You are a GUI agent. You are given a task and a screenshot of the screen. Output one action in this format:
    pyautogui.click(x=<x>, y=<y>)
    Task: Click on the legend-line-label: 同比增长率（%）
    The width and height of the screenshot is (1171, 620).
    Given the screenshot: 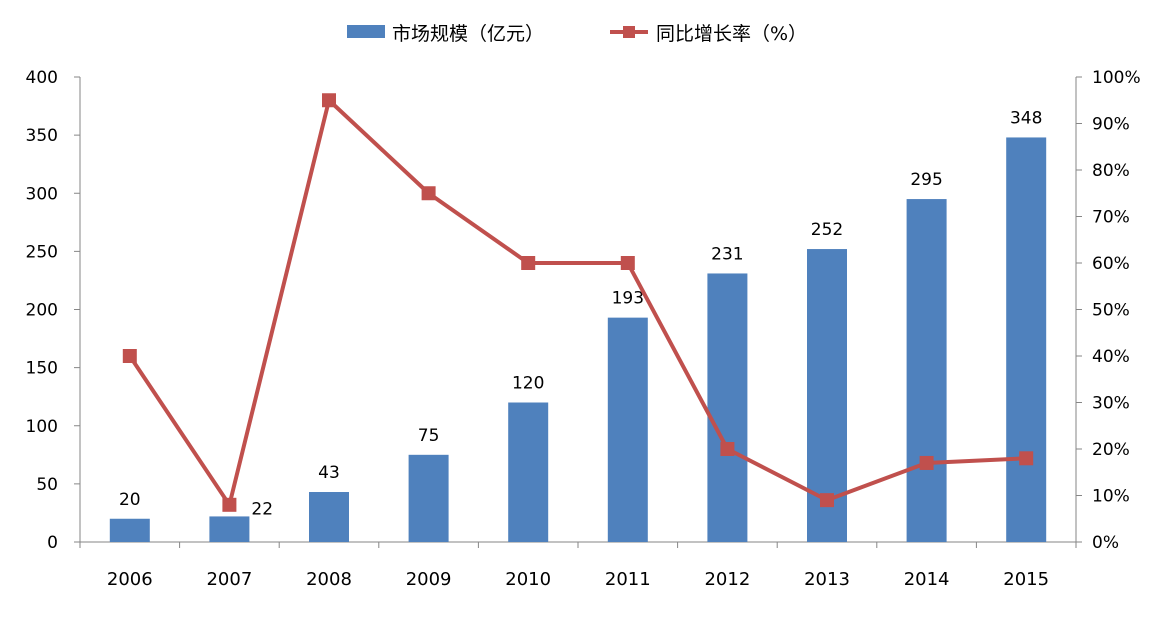 What is the action you would take?
    pyautogui.click(x=731, y=34)
    